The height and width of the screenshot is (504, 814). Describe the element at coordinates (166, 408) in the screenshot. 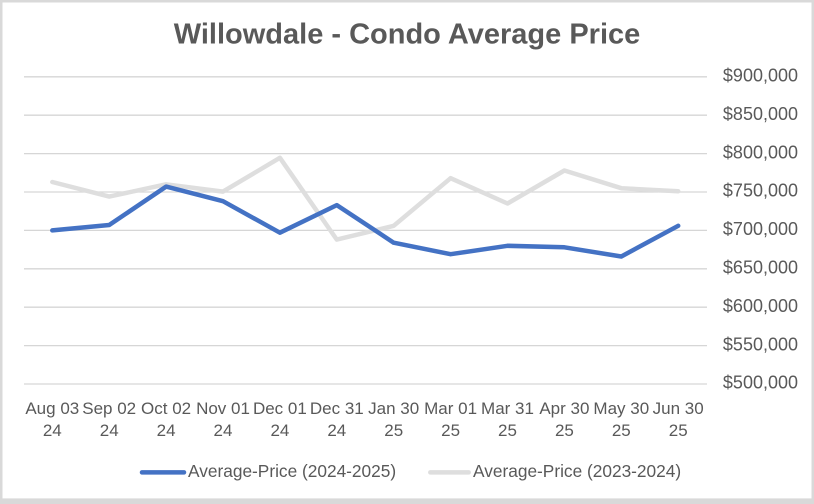

I see `svg-text: Oct 02` at that location.